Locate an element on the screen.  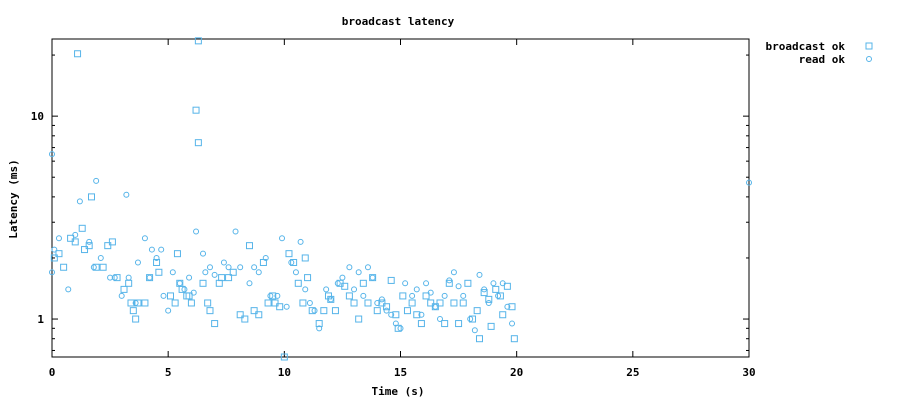
x-tick-label: 5 is located at coordinates (168, 372).